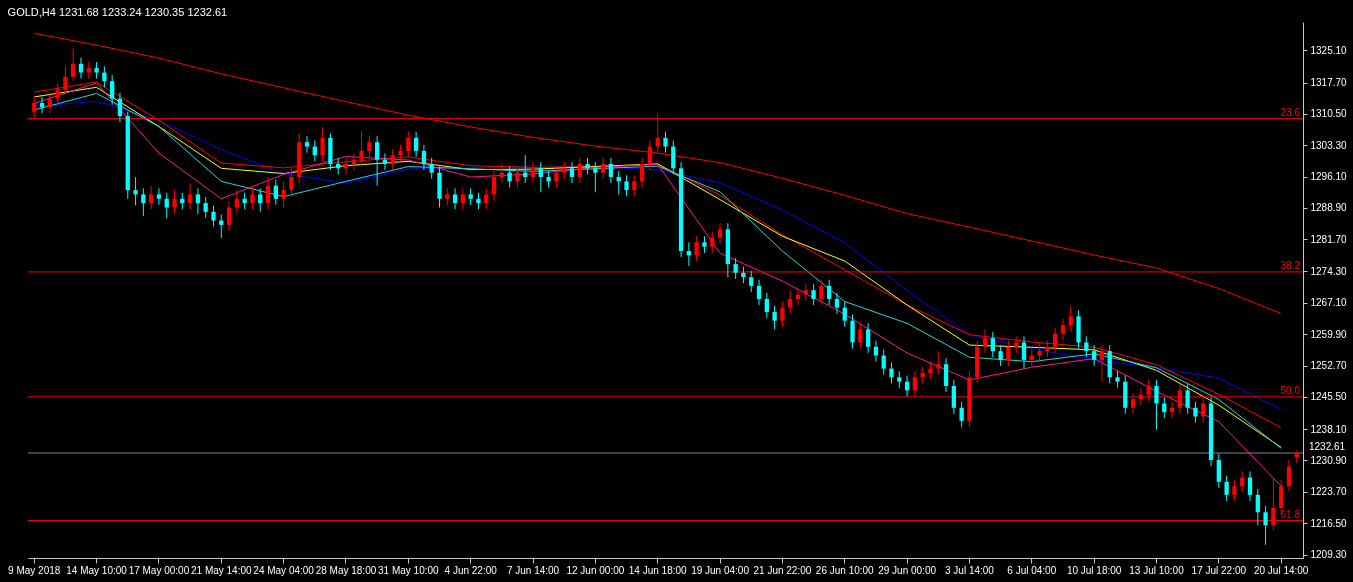  Describe the element at coordinates (533, 570) in the screenshot. I see `x-tick-label: 7 Jun 14:00` at that location.